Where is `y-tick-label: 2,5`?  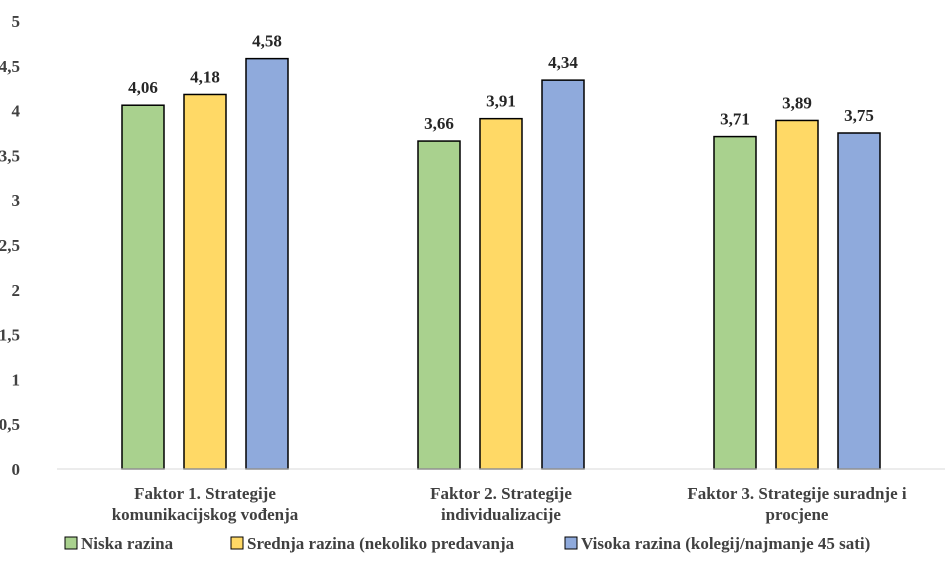 y-tick-label: 2,5 is located at coordinates (10, 245).